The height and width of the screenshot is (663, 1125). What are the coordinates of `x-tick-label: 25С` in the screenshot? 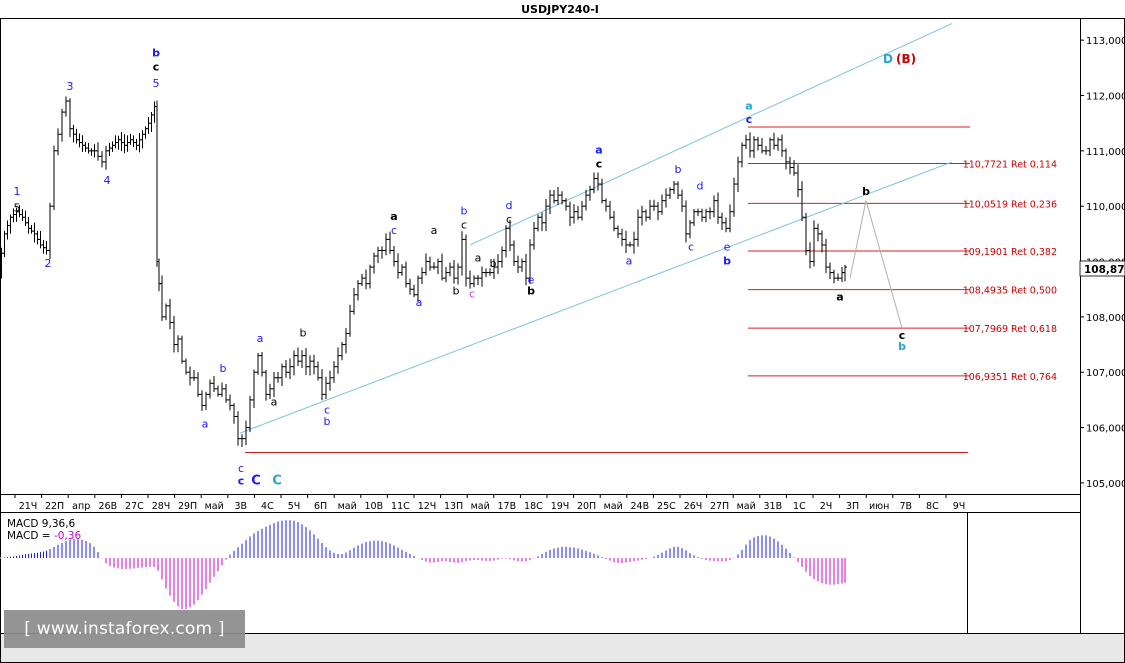 It's located at (666, 506).